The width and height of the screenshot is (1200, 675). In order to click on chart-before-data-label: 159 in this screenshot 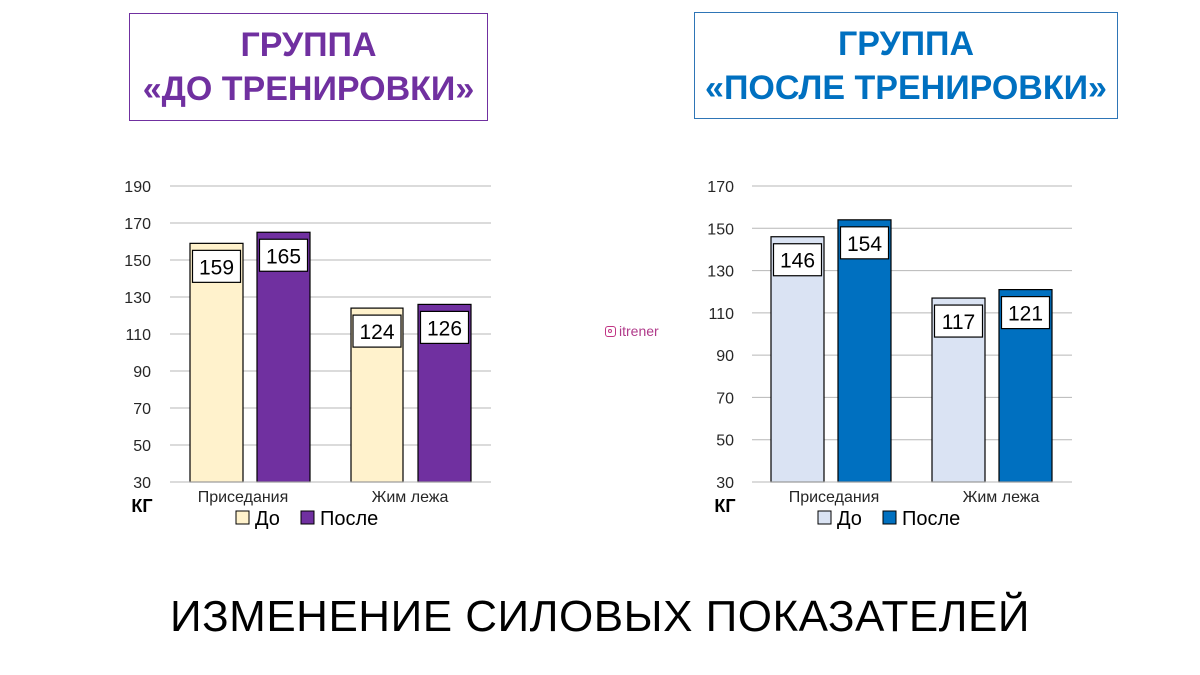, I will do `click(216, 267)`.